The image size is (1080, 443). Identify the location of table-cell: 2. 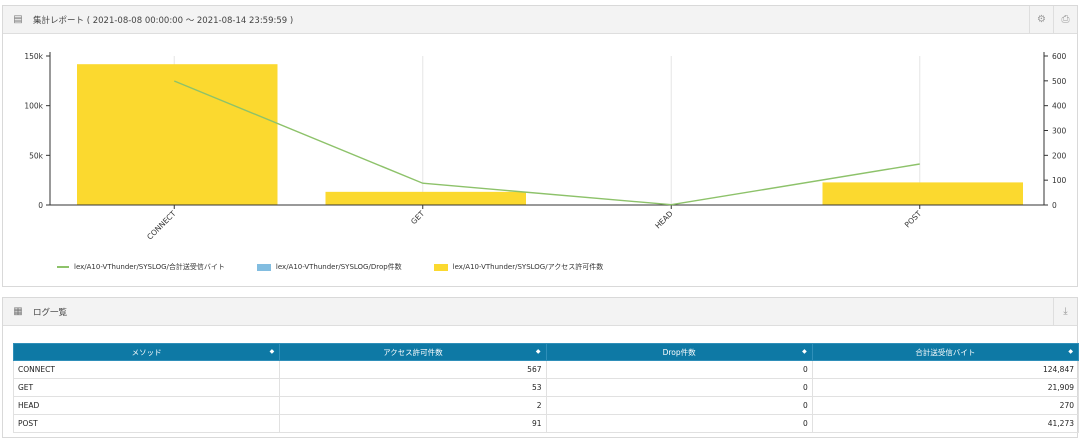
(413, 405).